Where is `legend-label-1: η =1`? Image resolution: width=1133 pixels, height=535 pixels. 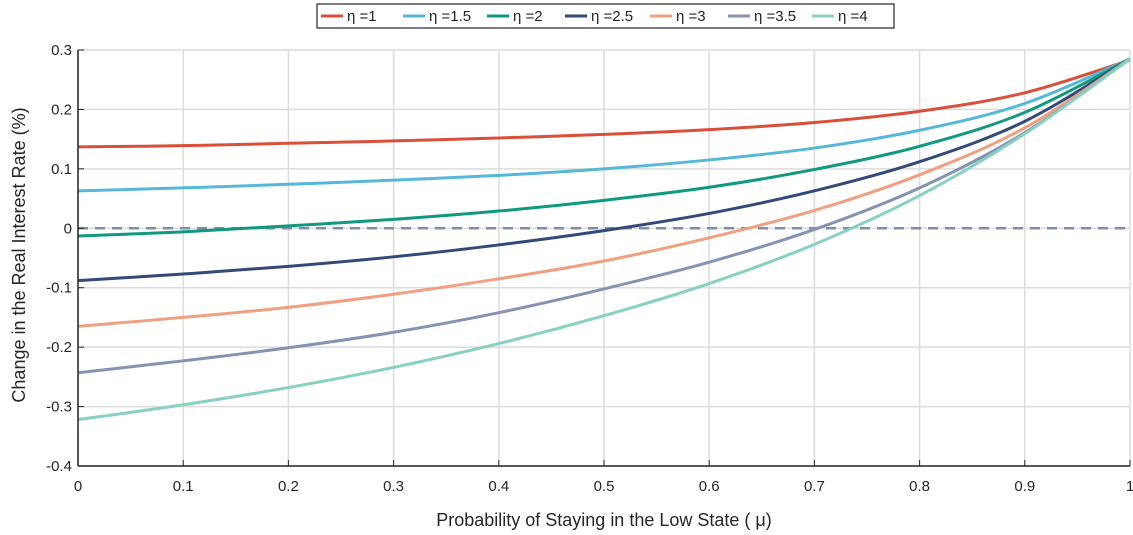
legend-label-1: η =1 is located at coordinates (362, 16).